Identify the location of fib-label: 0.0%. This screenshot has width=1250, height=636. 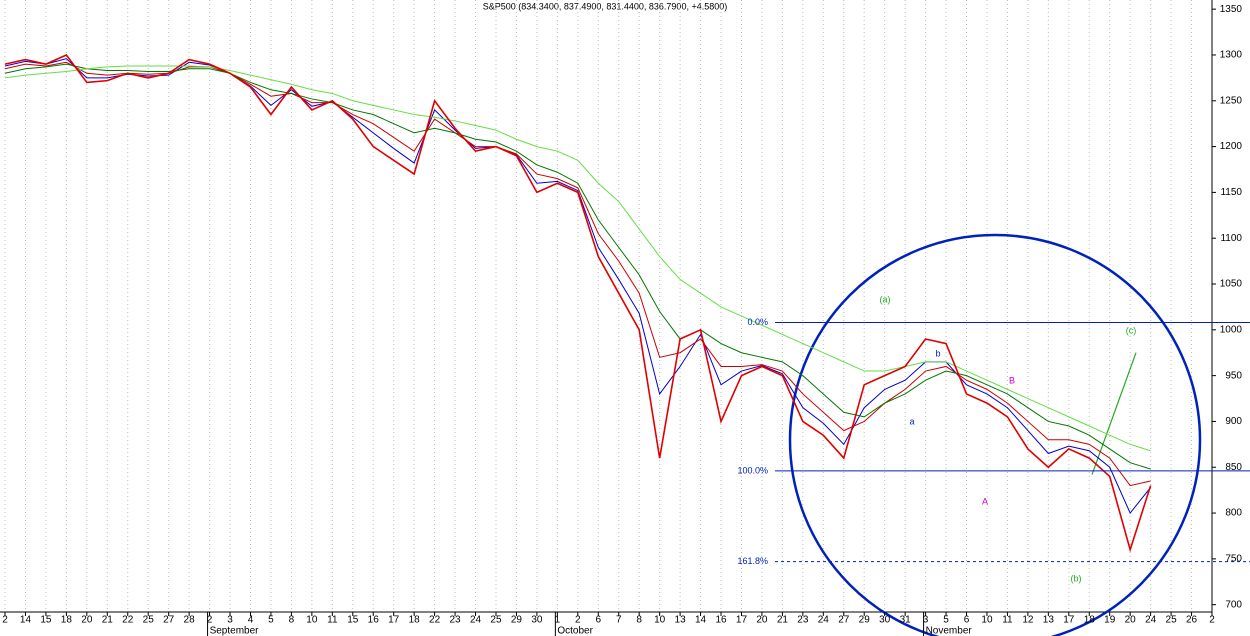
(757, 322).